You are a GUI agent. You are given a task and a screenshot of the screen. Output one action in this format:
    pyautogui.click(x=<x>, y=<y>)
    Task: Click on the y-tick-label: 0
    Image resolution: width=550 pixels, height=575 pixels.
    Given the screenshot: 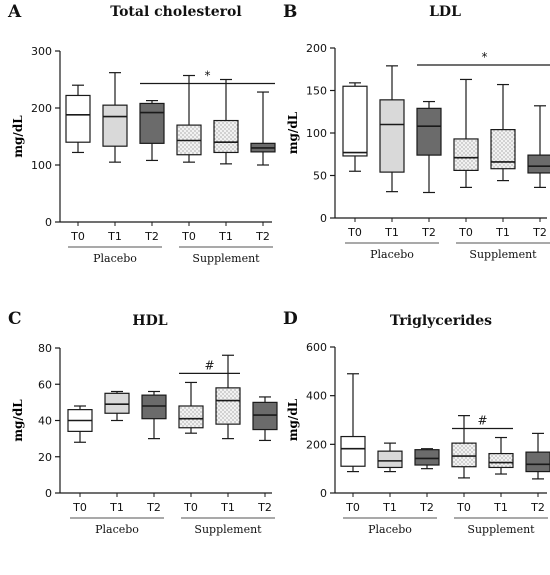 What is the action you would take?
    pyautogui.click(x=48, y=222)
    